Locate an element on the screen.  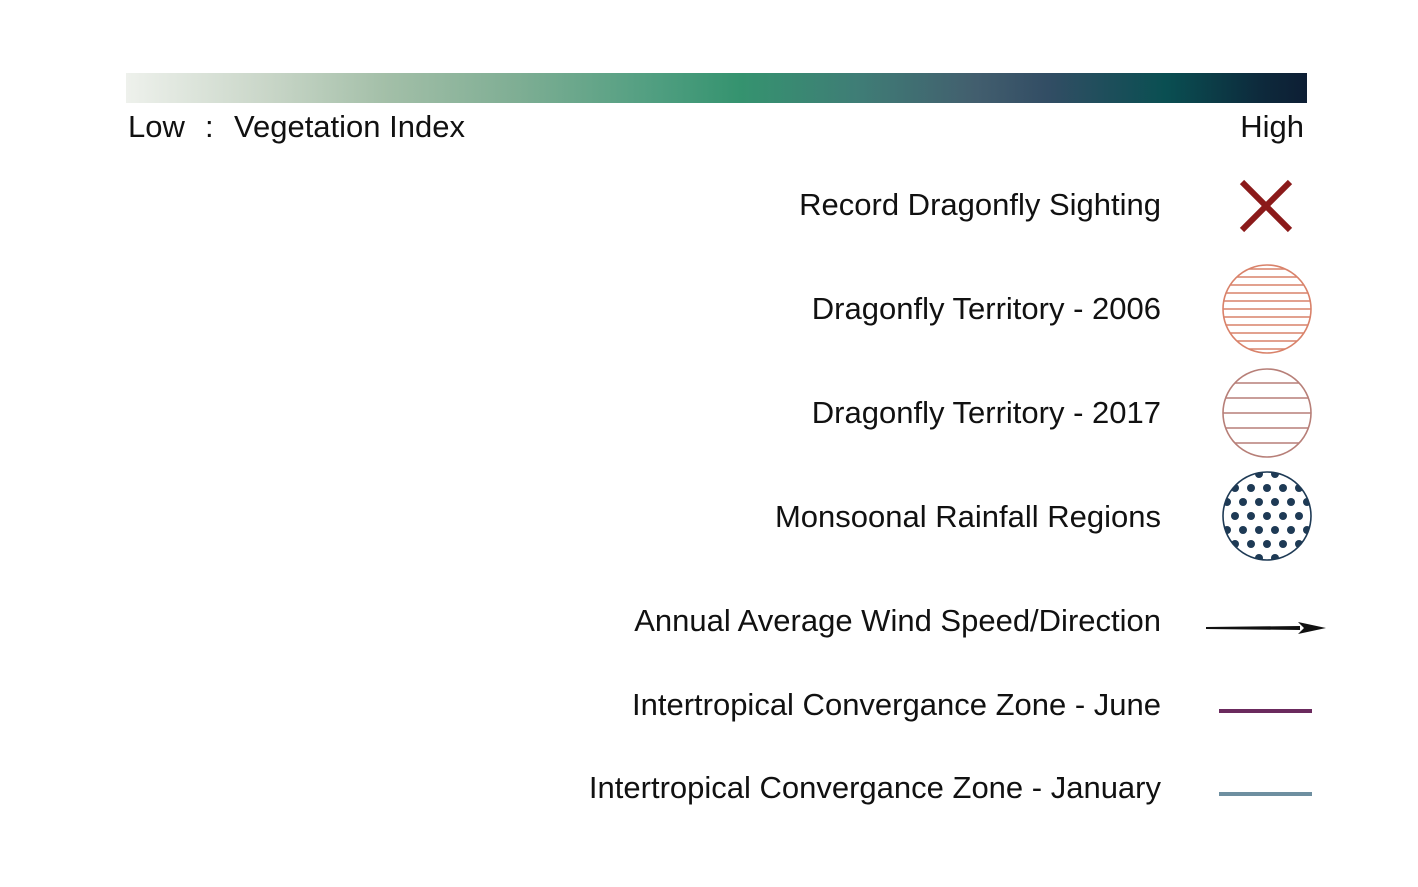
legend-label-itcz-january: Intertropical Convergance Zone - January is located at coordinates (874, 787).